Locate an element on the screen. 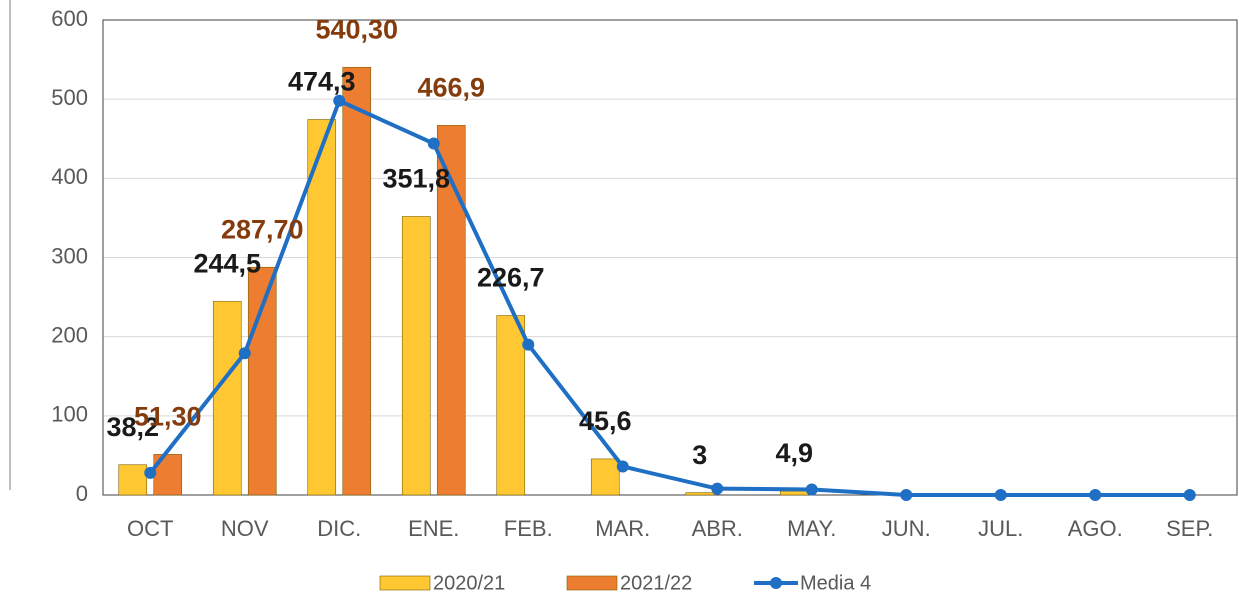 The height and width of the screenshot is (603, 1239). x-tick-label: FEB. is located at coordinates (528, 528).